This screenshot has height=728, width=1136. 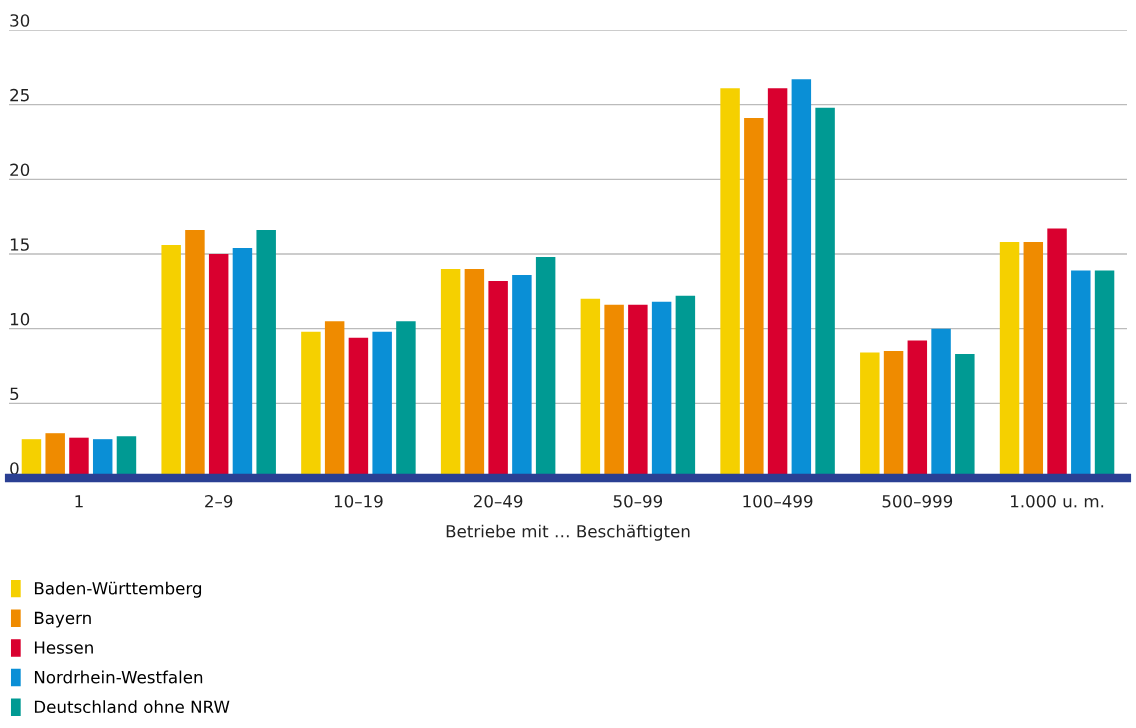 I want to click on y-tick-label: 25, so click(x=19, y=95).